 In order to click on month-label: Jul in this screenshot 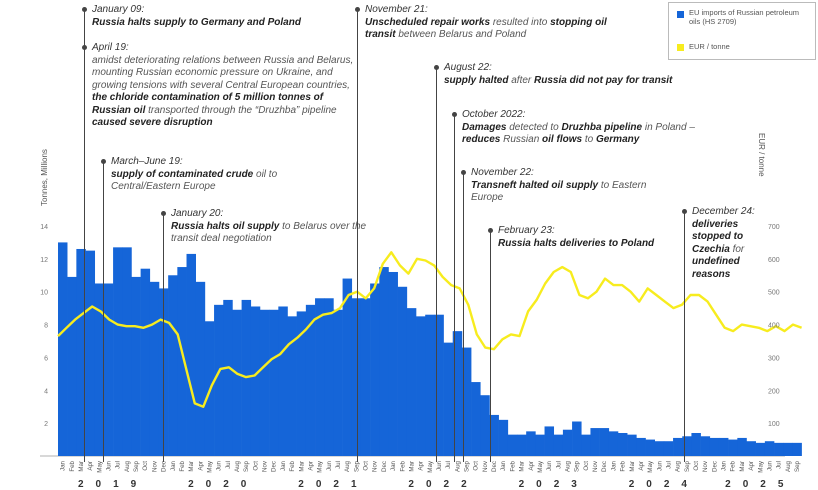, I will do `click(779, 465)`.